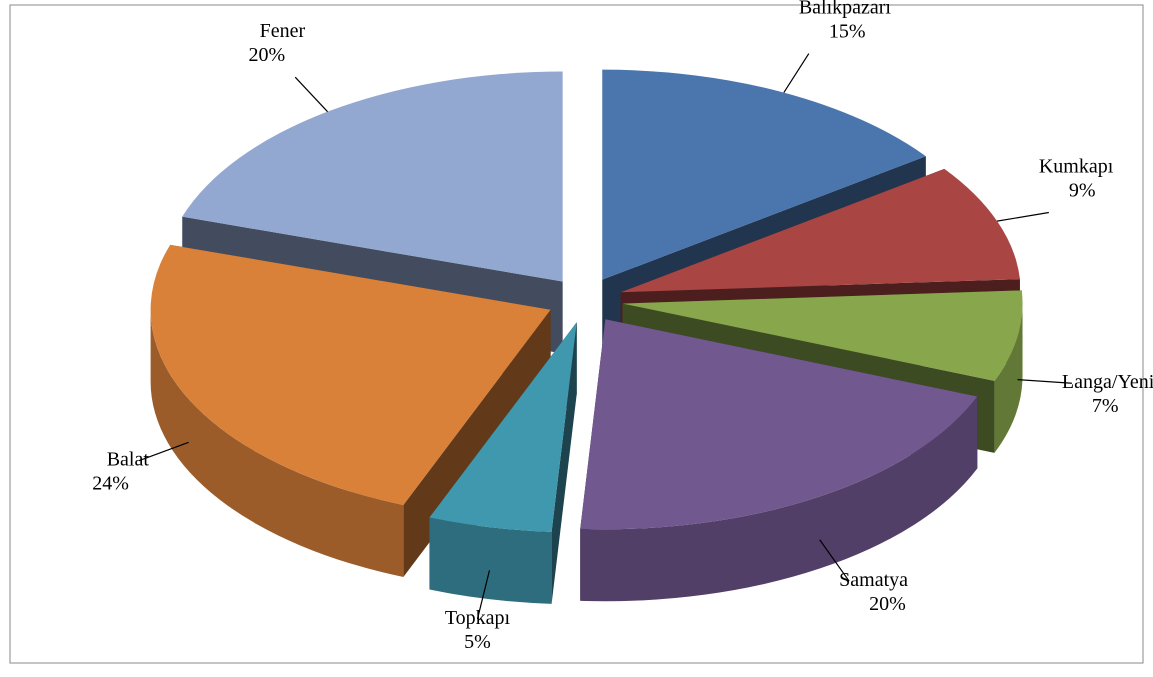  What do you see at coordinates (1082, 191) in the screenshot?
I see `slice-value-label: 9%` at bounding box center [1082, 191].